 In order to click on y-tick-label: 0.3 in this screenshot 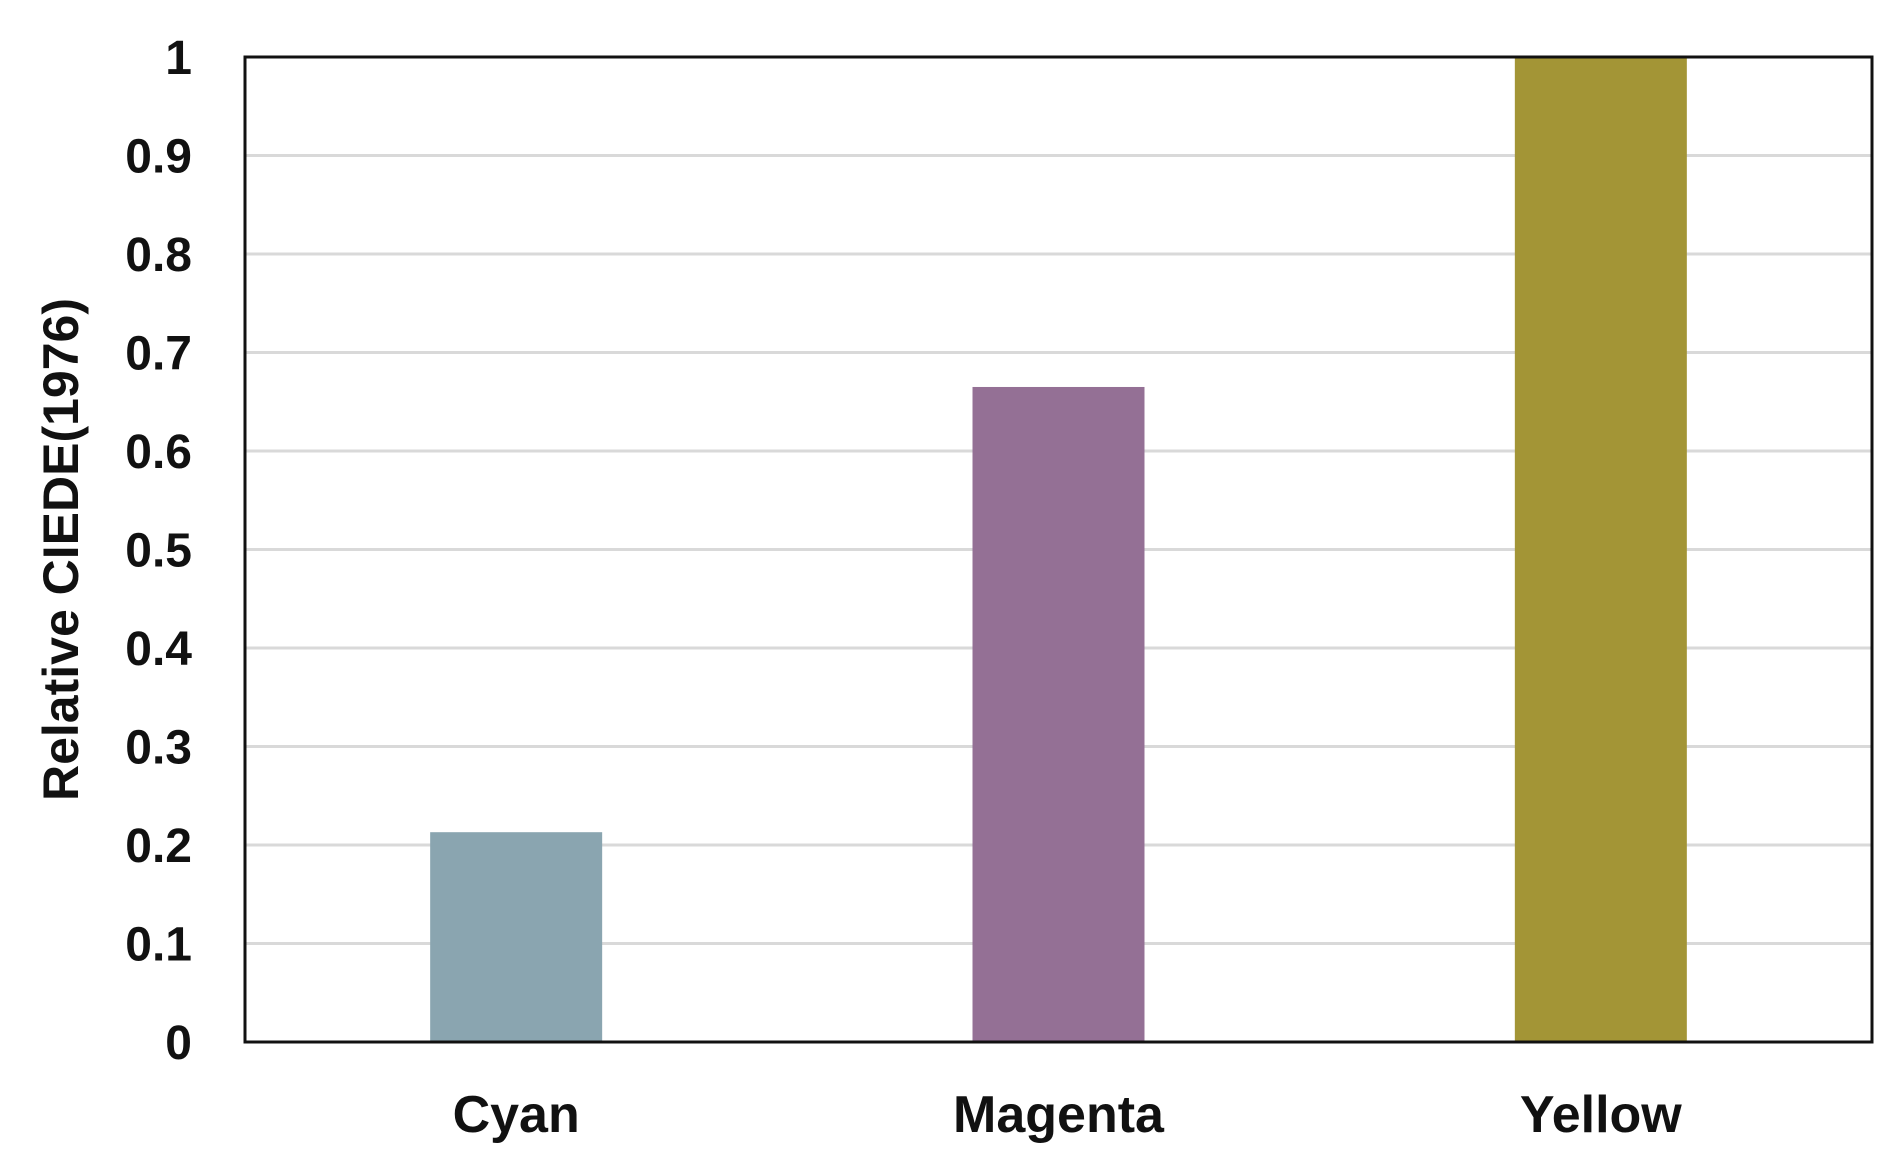, I will do `click(158, 748)`.